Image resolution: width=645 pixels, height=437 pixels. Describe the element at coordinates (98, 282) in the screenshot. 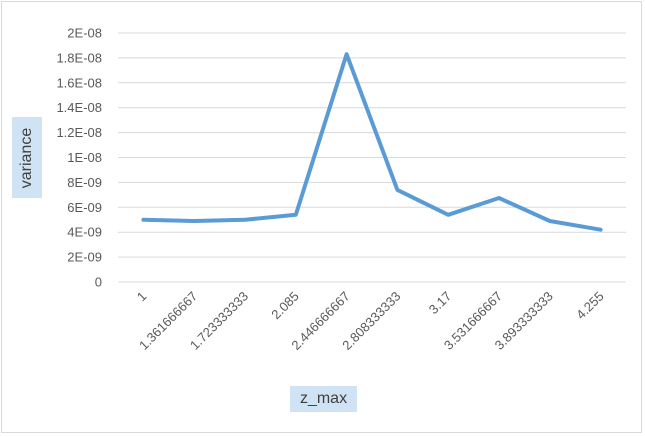

I see `y-tick-label: 0` at that location.